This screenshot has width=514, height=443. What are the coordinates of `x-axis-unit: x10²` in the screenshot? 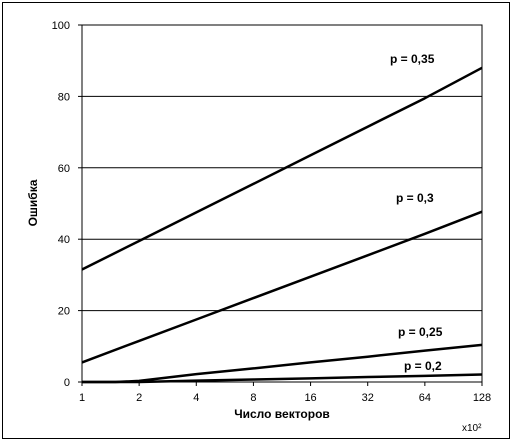 It's located at (472, 428).